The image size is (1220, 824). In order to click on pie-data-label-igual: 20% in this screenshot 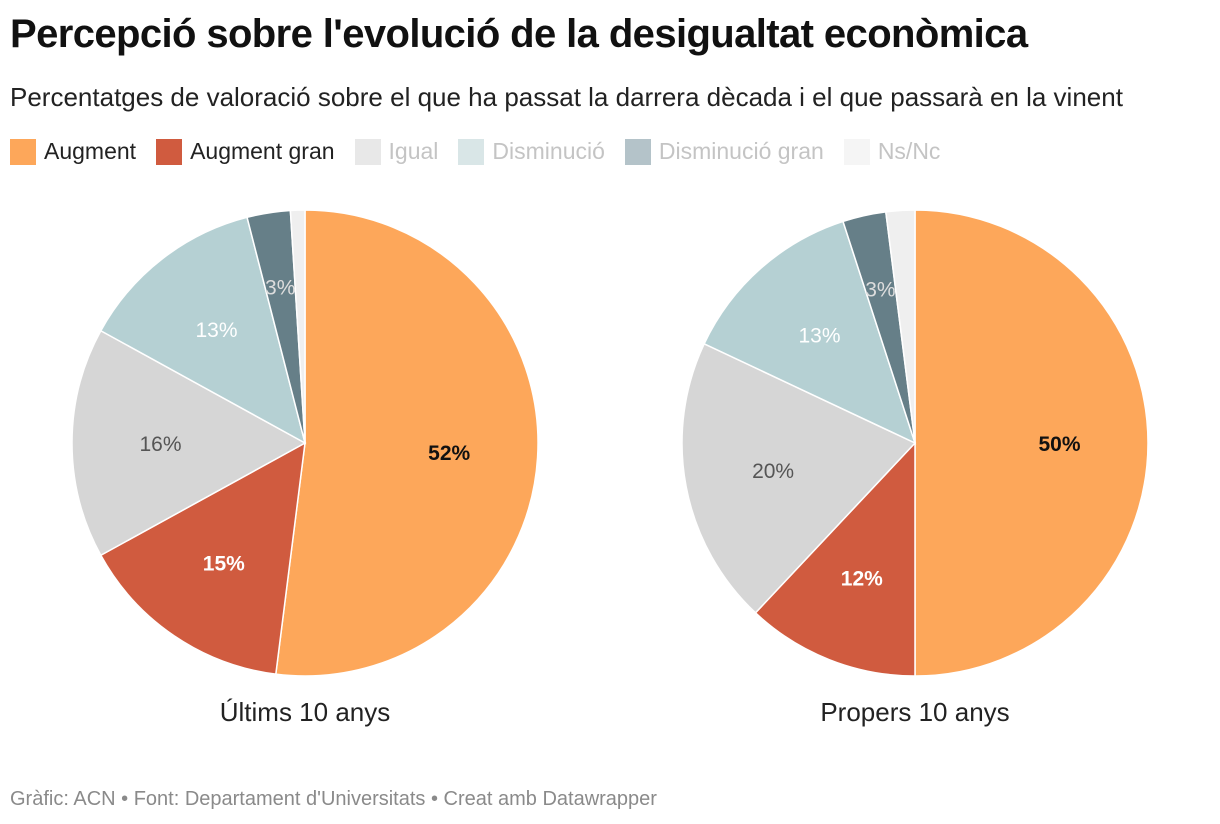, I will do `click(773, 471)`.